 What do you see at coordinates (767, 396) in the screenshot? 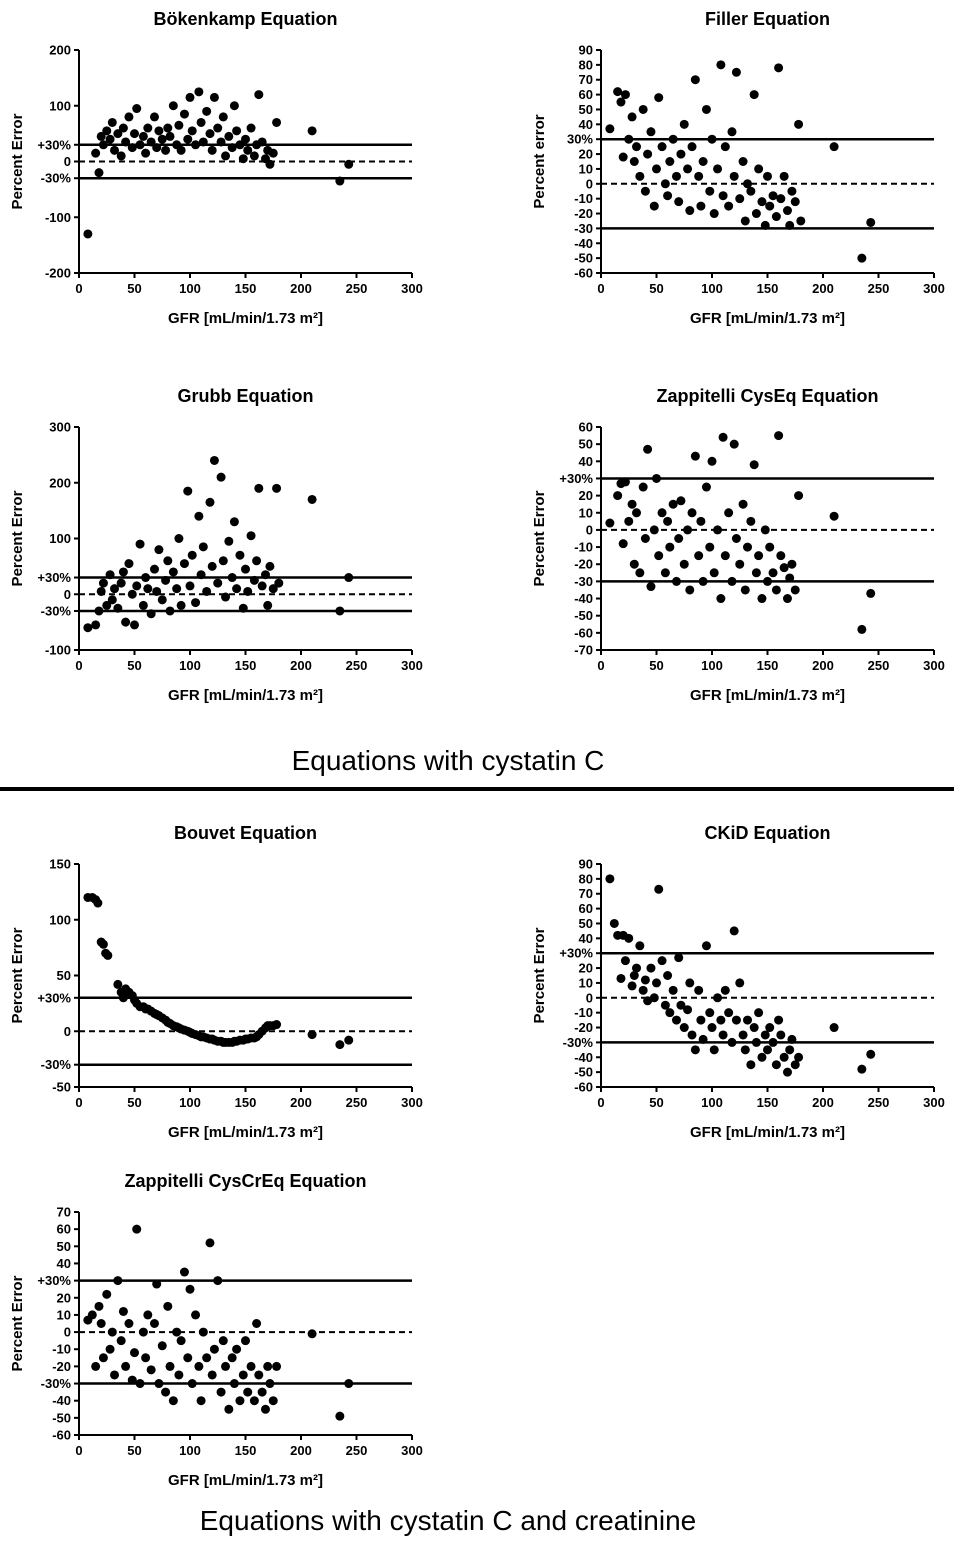
I see `panel-title: Zappitelli CysEq Equation` at bounding box center [767, 396].